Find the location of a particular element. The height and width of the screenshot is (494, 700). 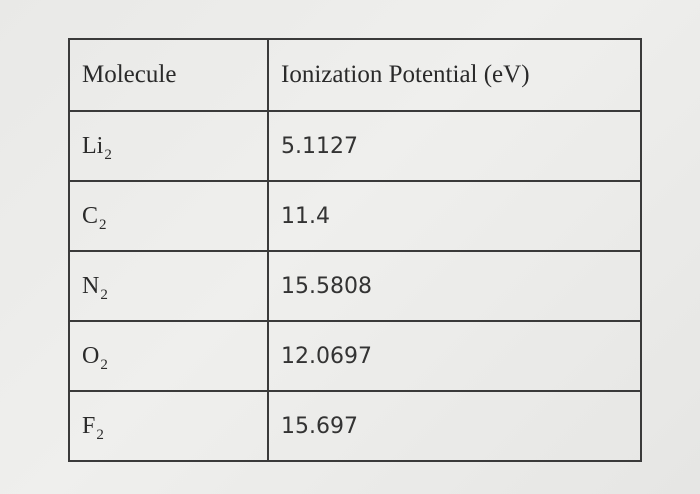

ionization-value: 15.697 is located at coordinates (454, 426).